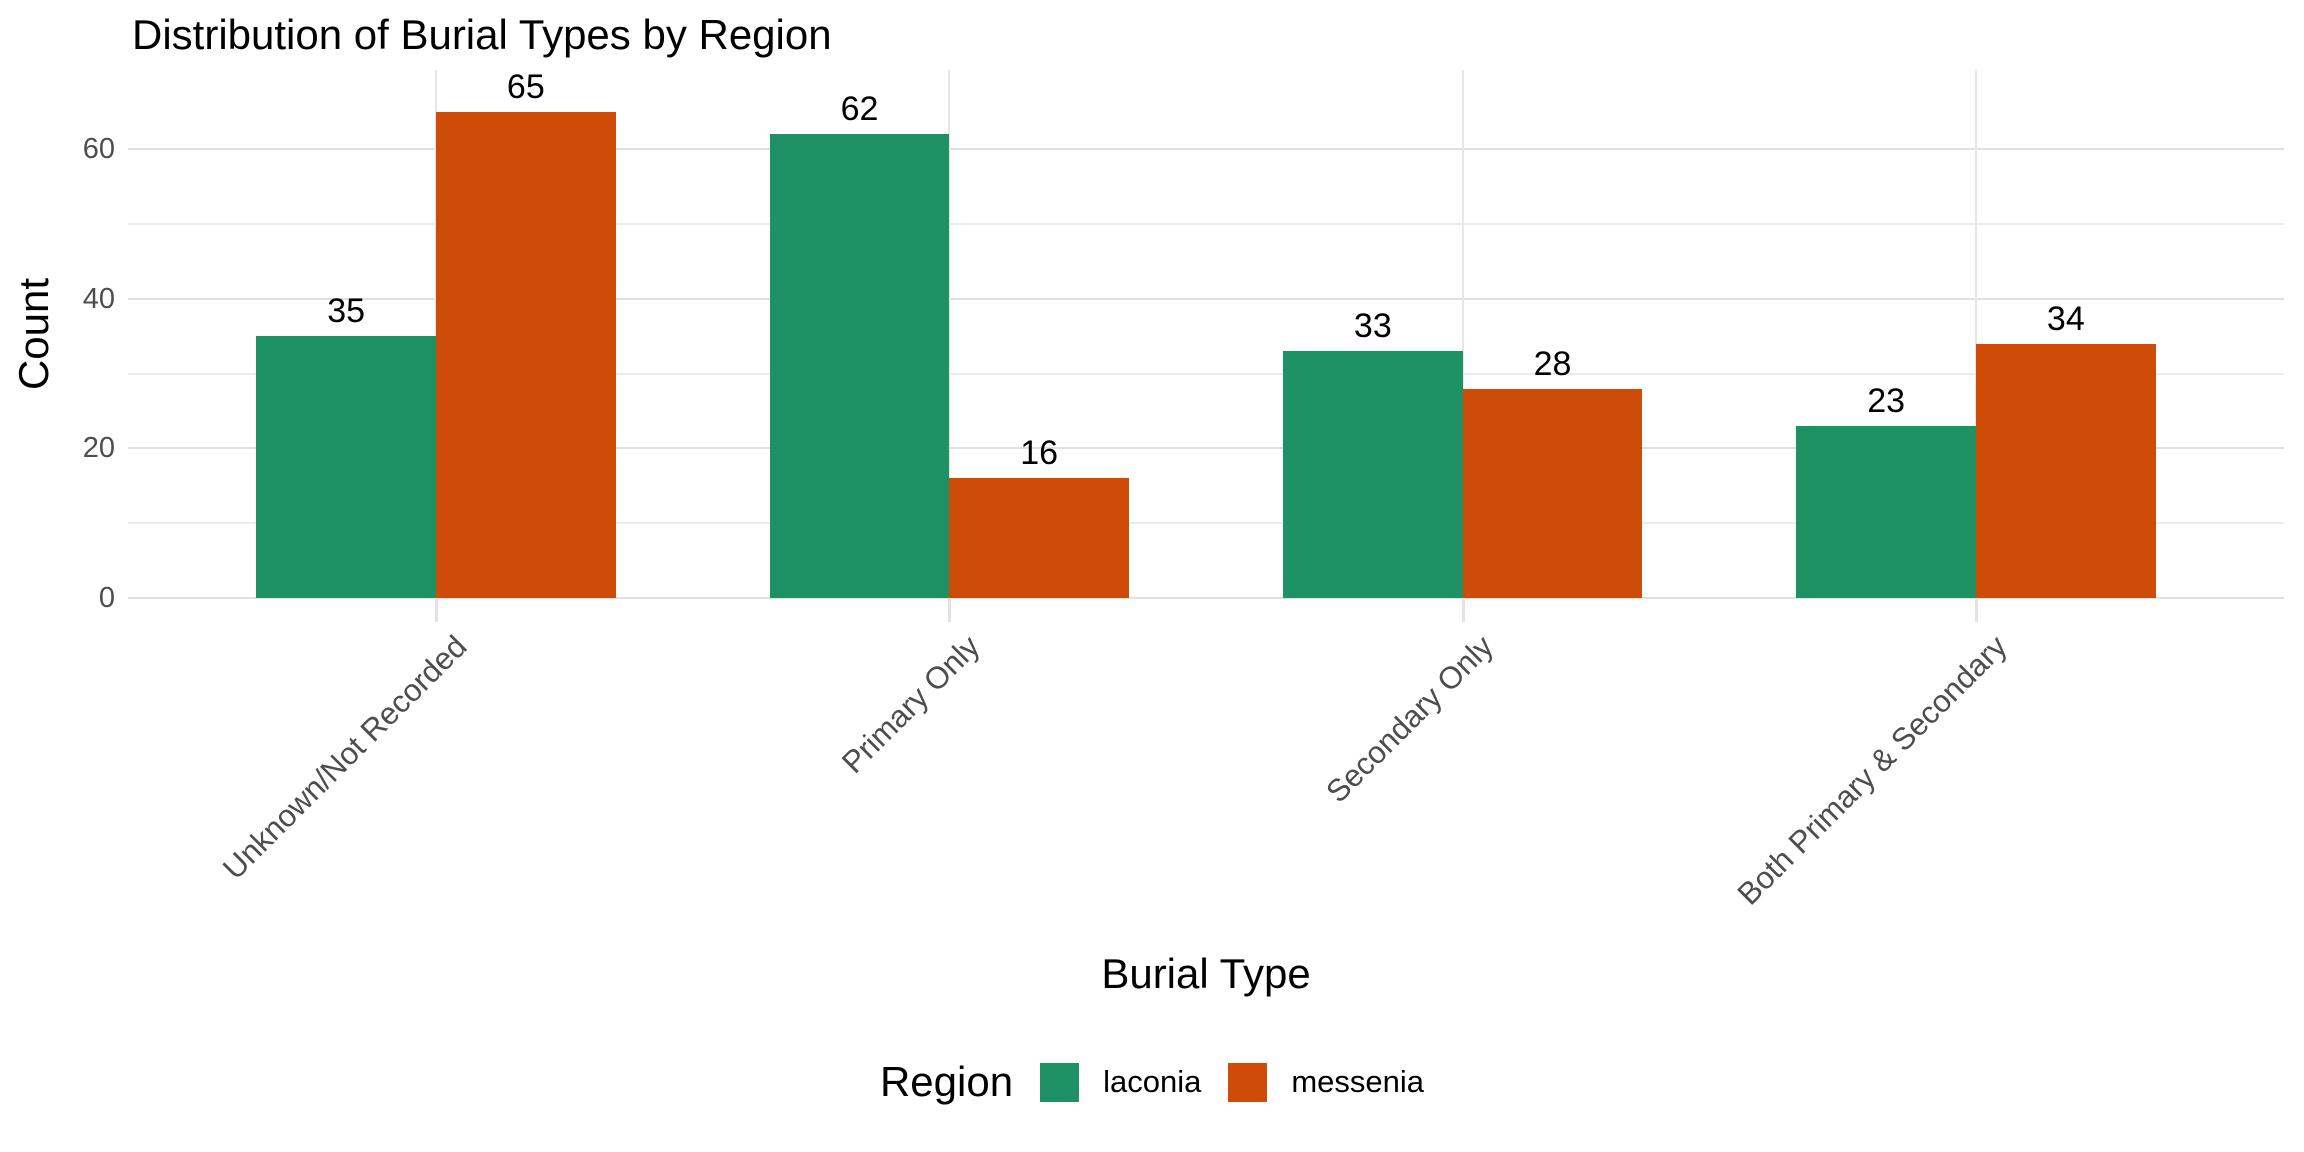  I want to click on bar-value-laconia-secondary-only: 33, so click(1372, 326).